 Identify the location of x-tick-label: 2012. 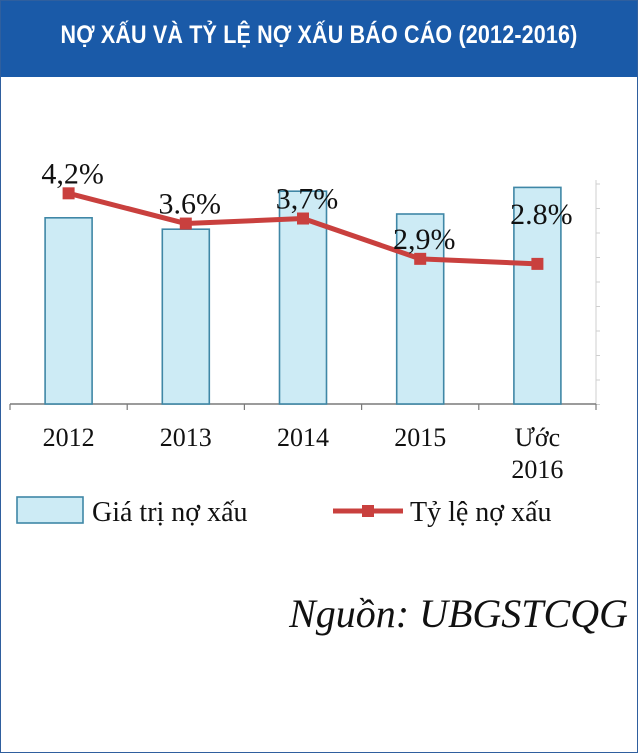
(69, 437).